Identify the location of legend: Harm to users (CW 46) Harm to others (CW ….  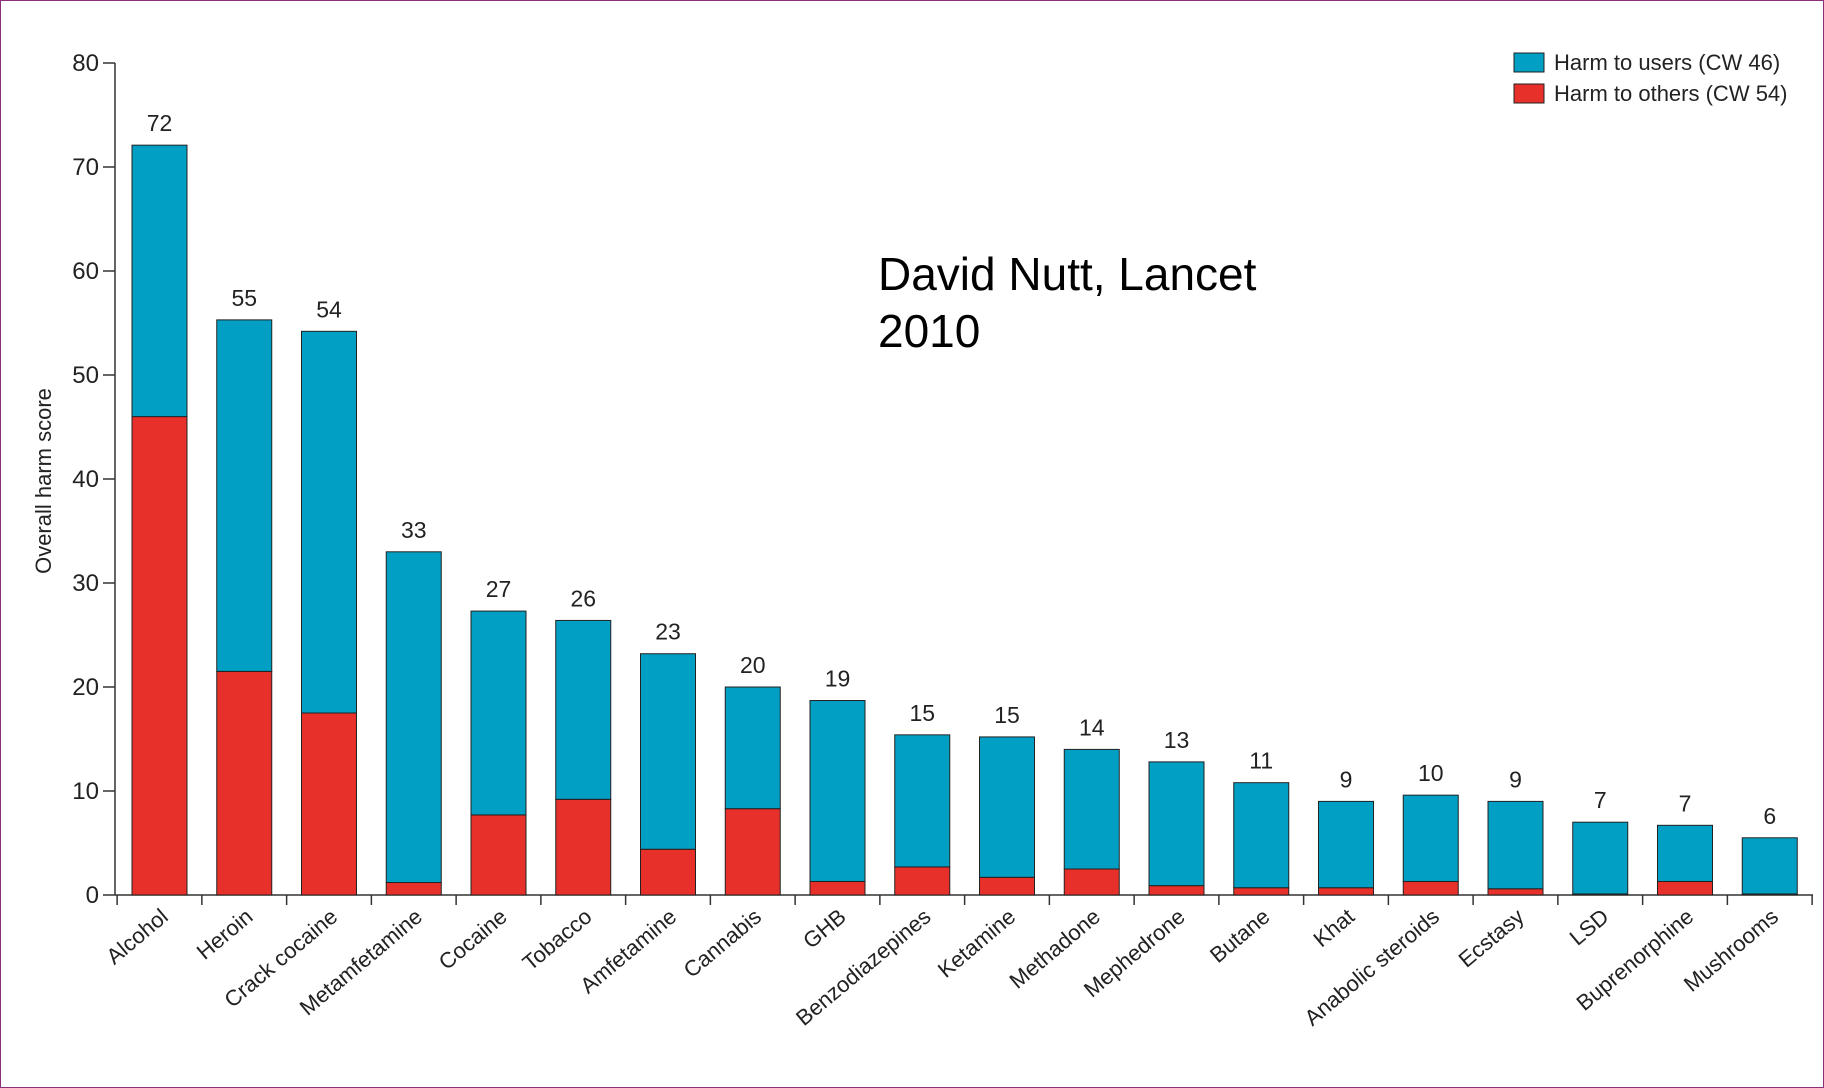
(1650, 78).